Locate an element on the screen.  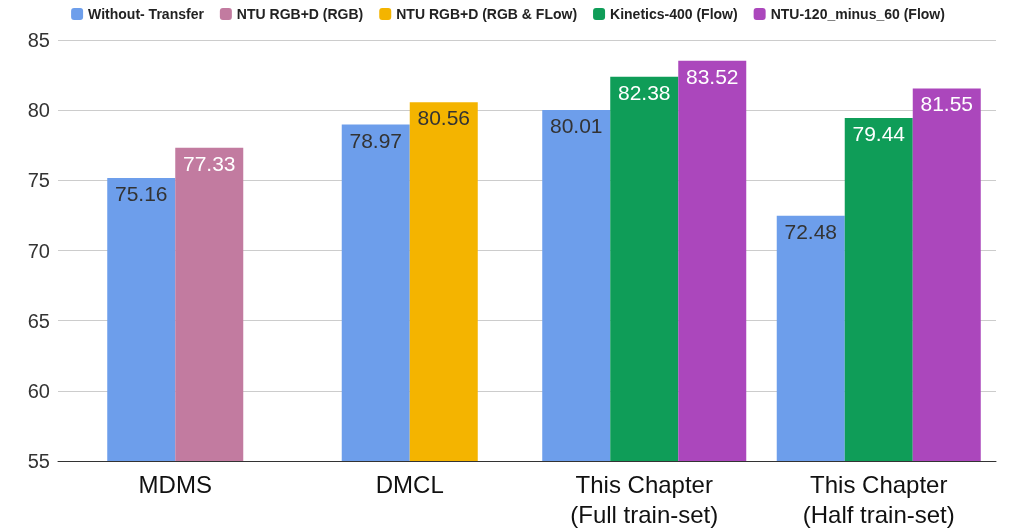
y-tick-label: 75 is located at coordinates (38, 180).